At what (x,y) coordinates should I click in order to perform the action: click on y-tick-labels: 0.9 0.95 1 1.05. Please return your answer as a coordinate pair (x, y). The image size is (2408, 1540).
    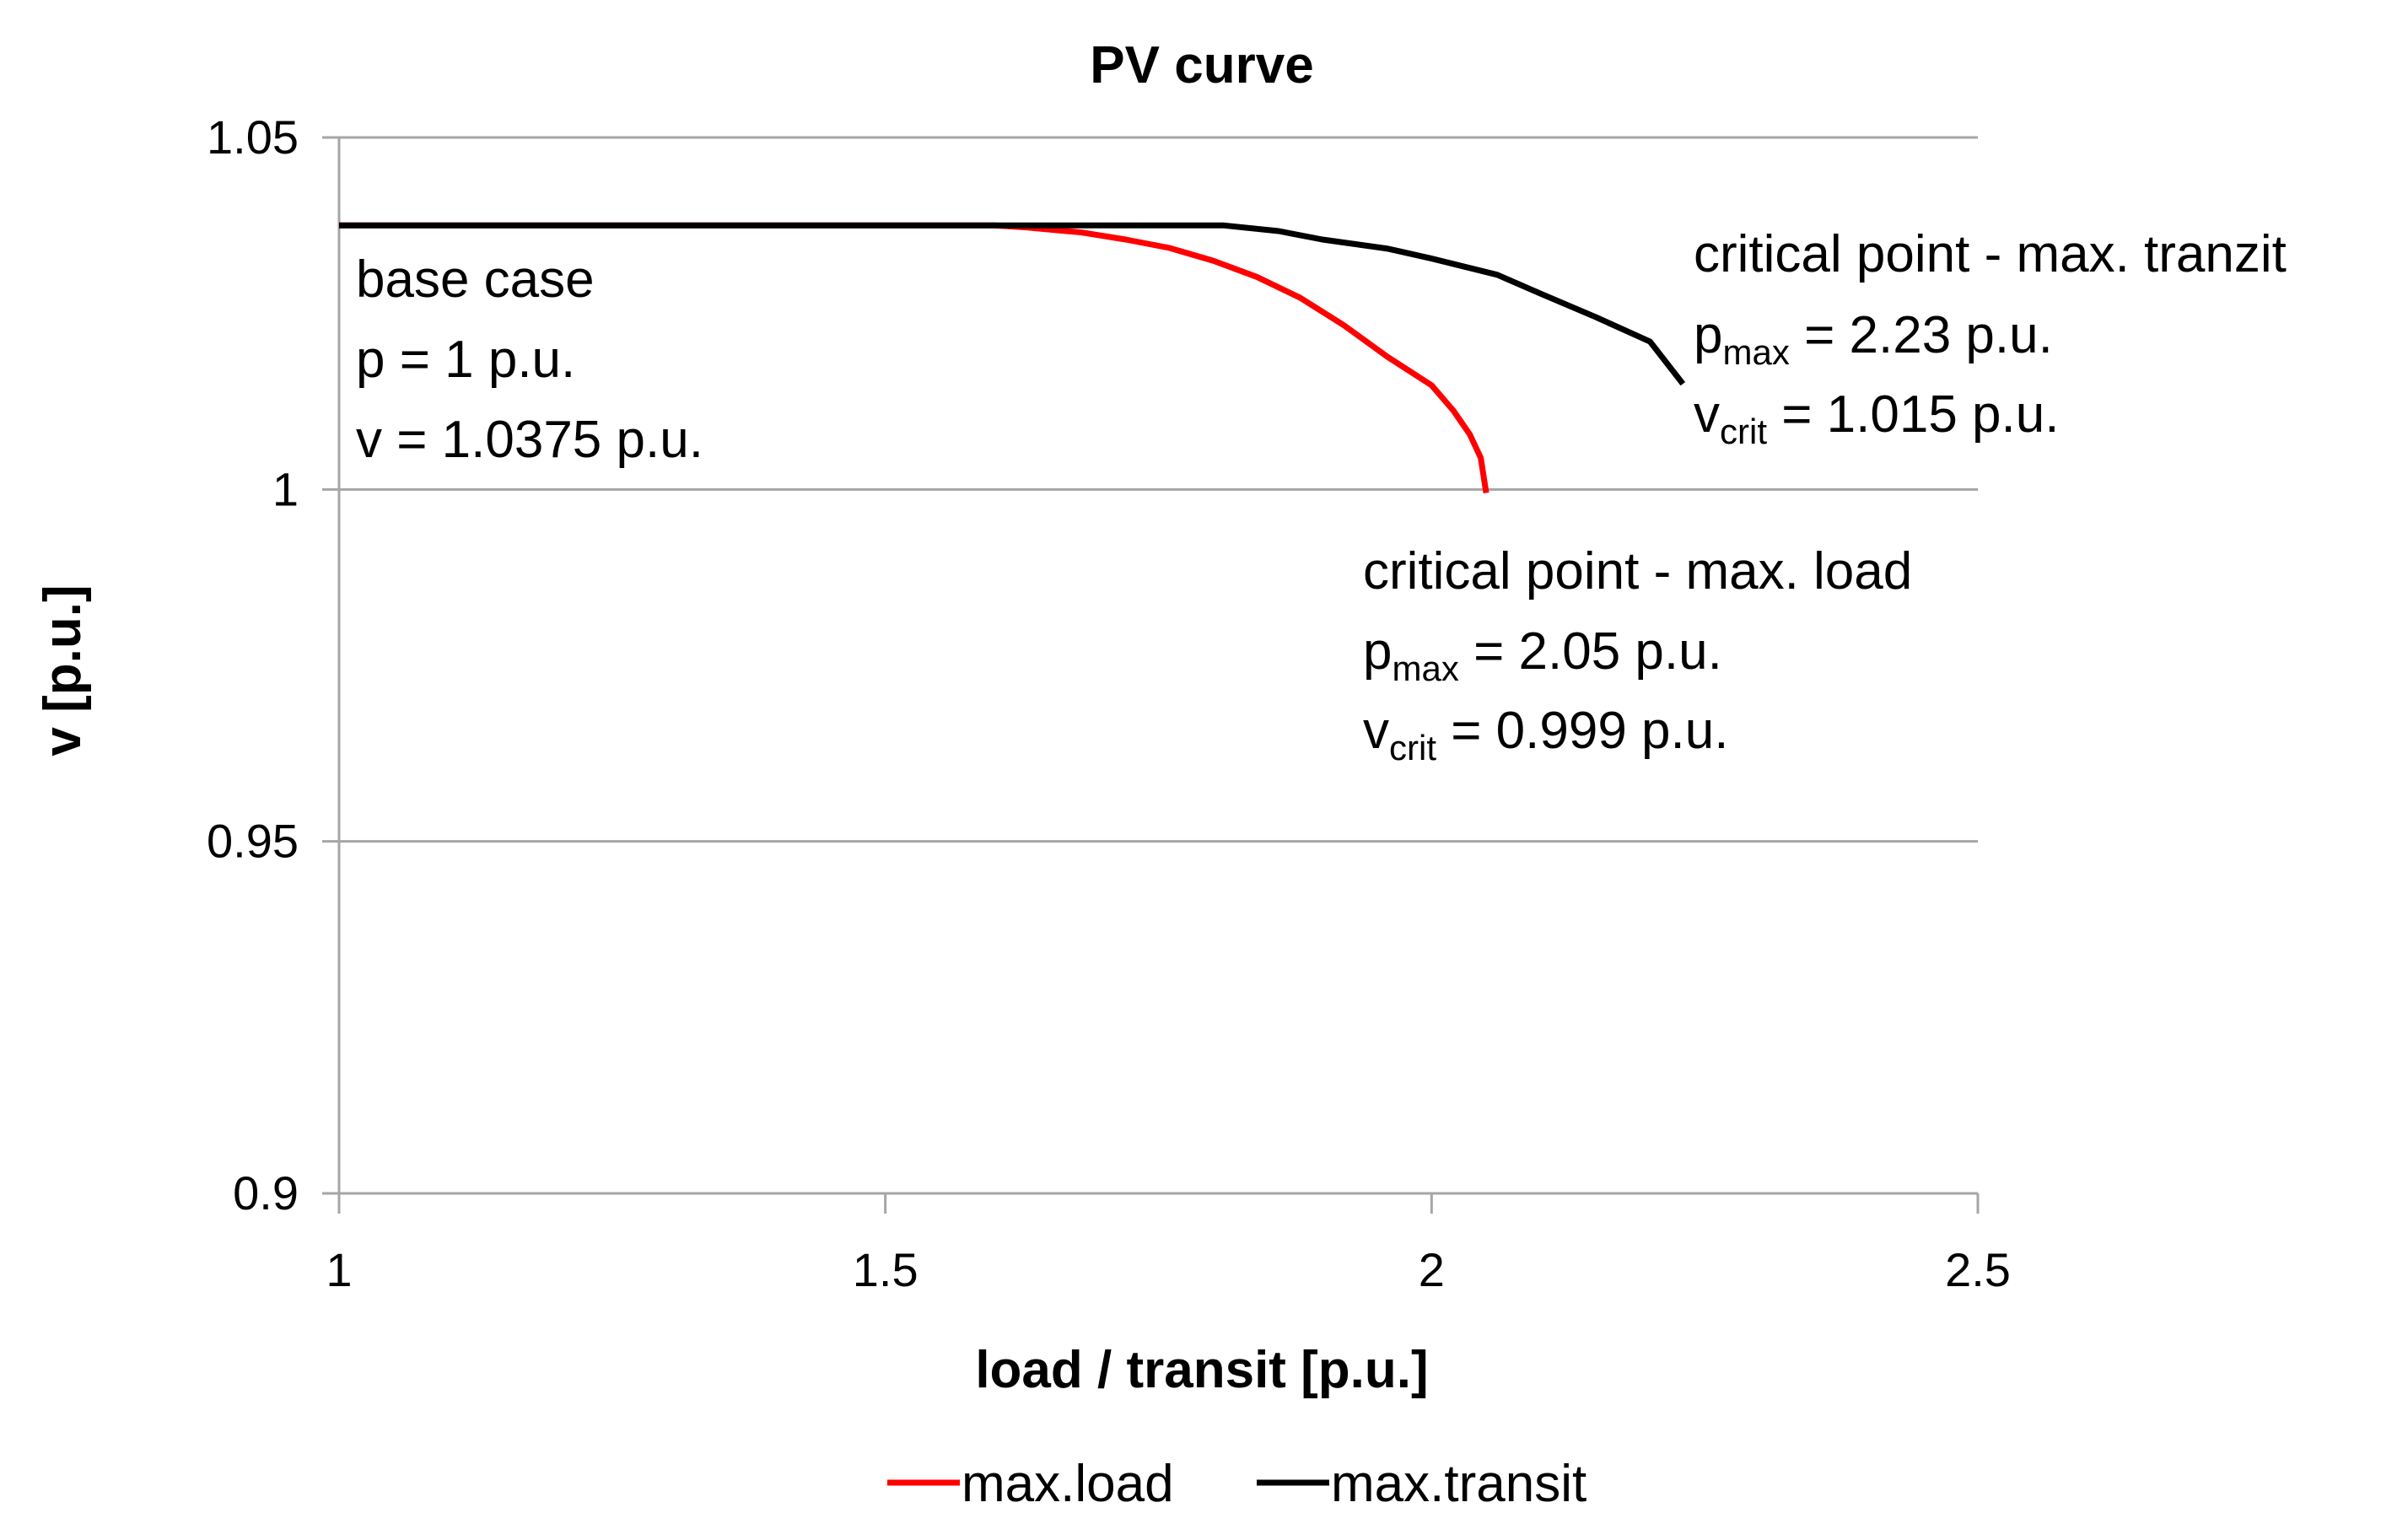
    Looking at the image, I should click on (253, 665).